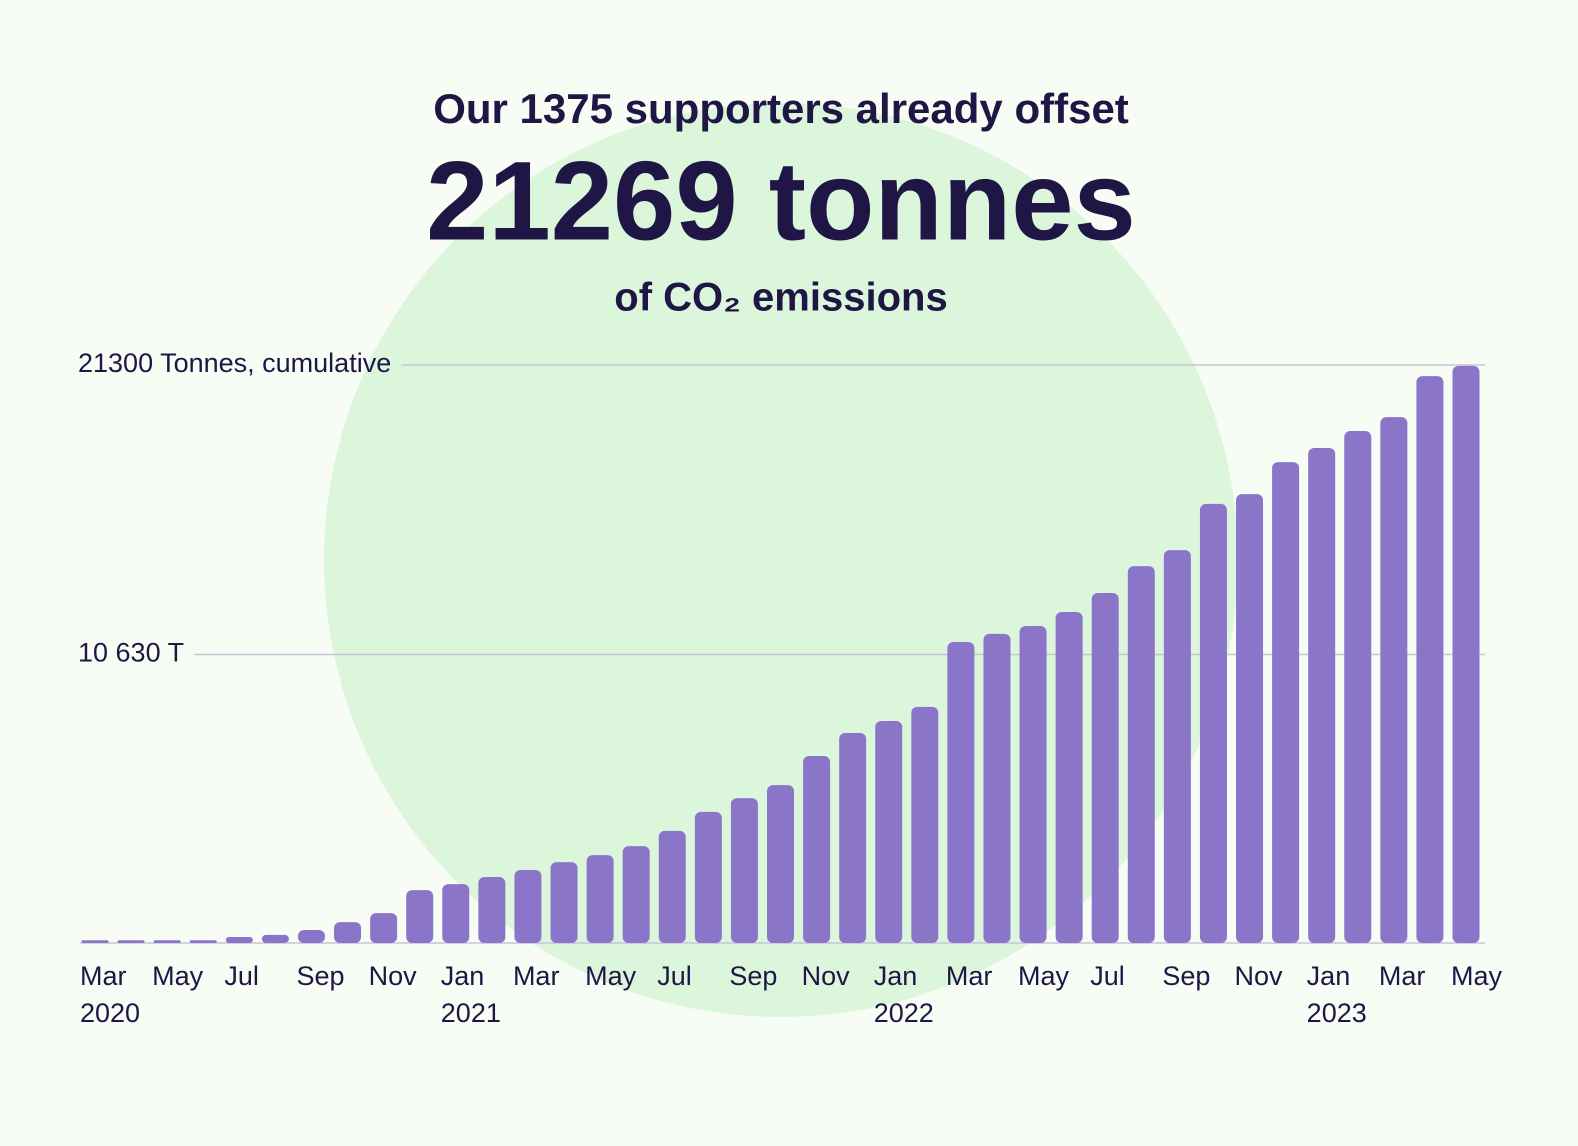 Image resolution: width=1578 pixels, height=1146 pixels. Describe the element at coordinates (110, 1013) in the screenshot. I see `x-year-label: 2020` at that location.